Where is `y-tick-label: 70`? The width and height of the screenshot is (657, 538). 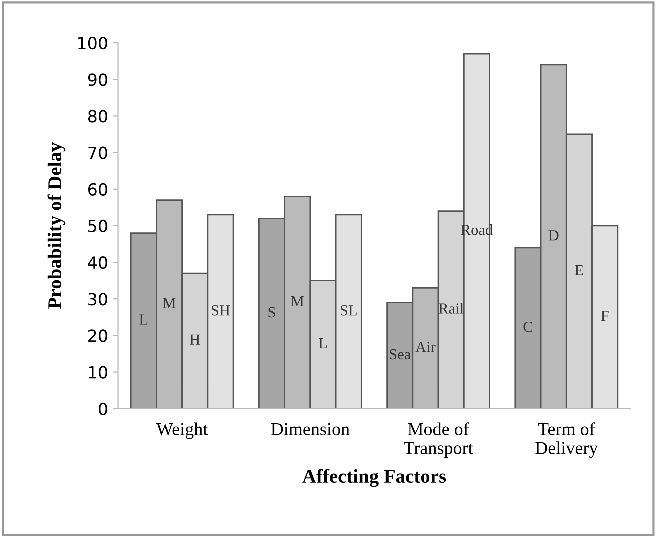 y-tick-label: 70 is located at coordinates (98, 153).